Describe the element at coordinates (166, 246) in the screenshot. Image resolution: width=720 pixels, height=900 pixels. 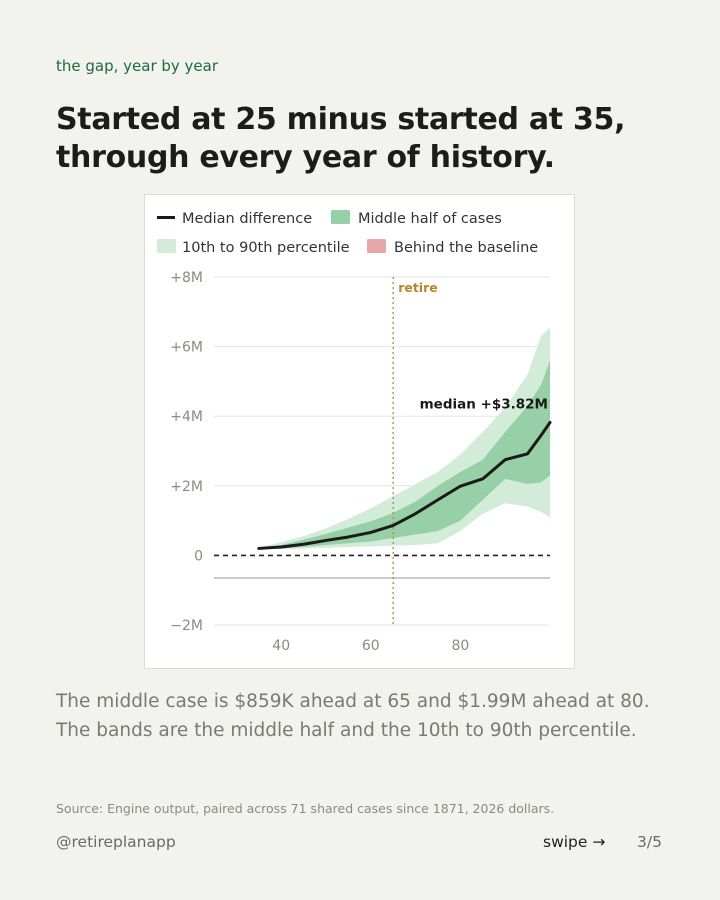
I see `legend-p10-90-swatch` at that location.